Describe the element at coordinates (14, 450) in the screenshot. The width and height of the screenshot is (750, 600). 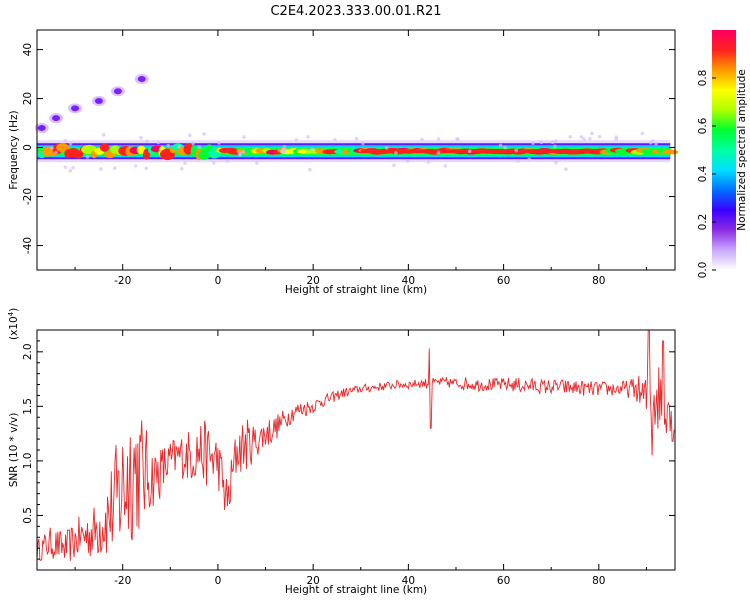
I see `snr-y-label: SNR (10 * v/v)` at that location.